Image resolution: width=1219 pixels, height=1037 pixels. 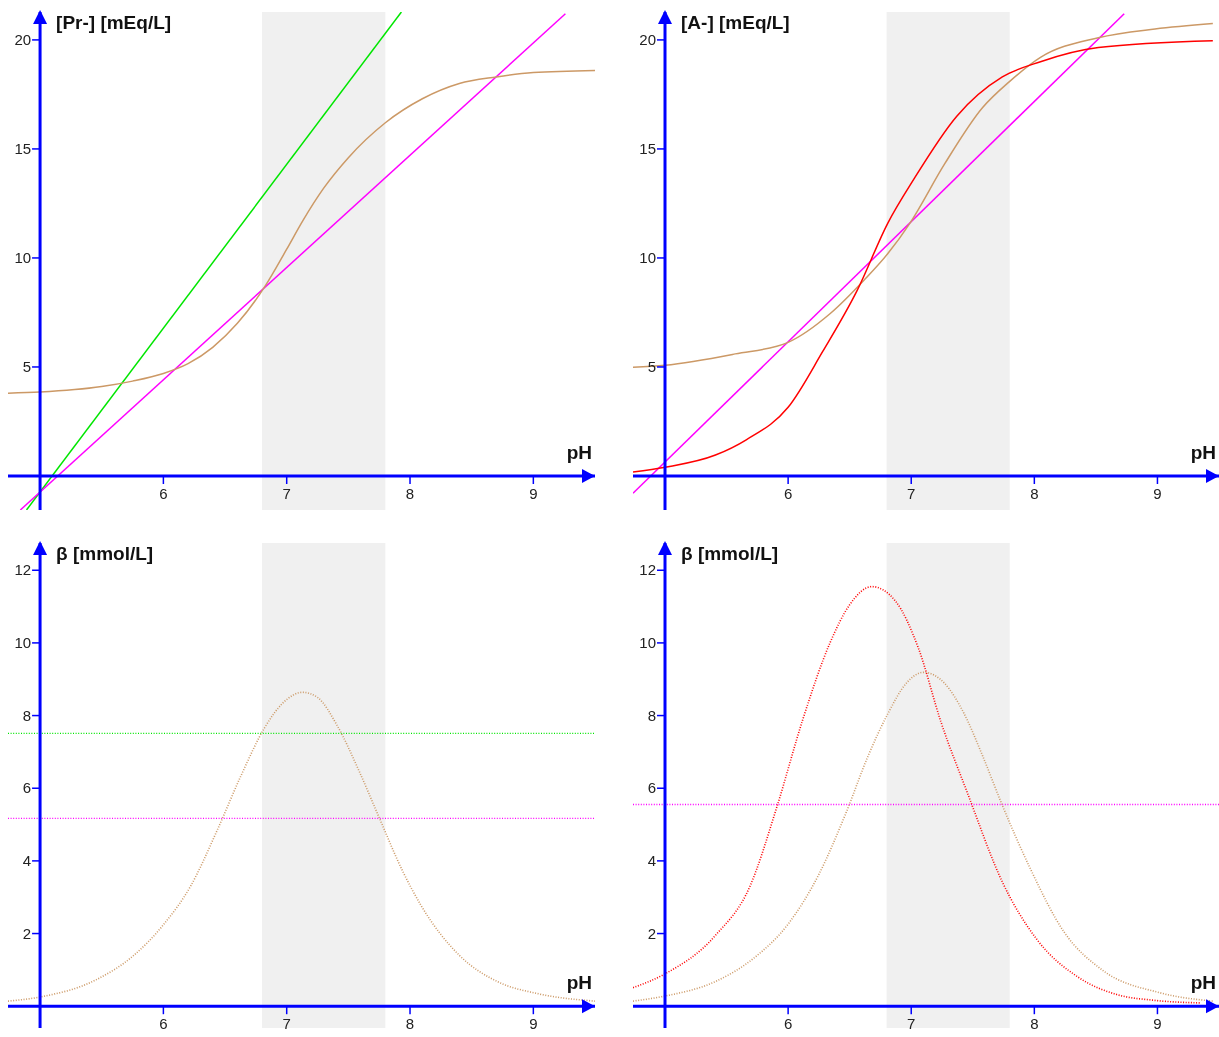 What do you see at coordinates (114, 23) in the screenshot?
I see `y-axis-title: [Pr-] [mEq/L]` at bounding box center [114, 23].